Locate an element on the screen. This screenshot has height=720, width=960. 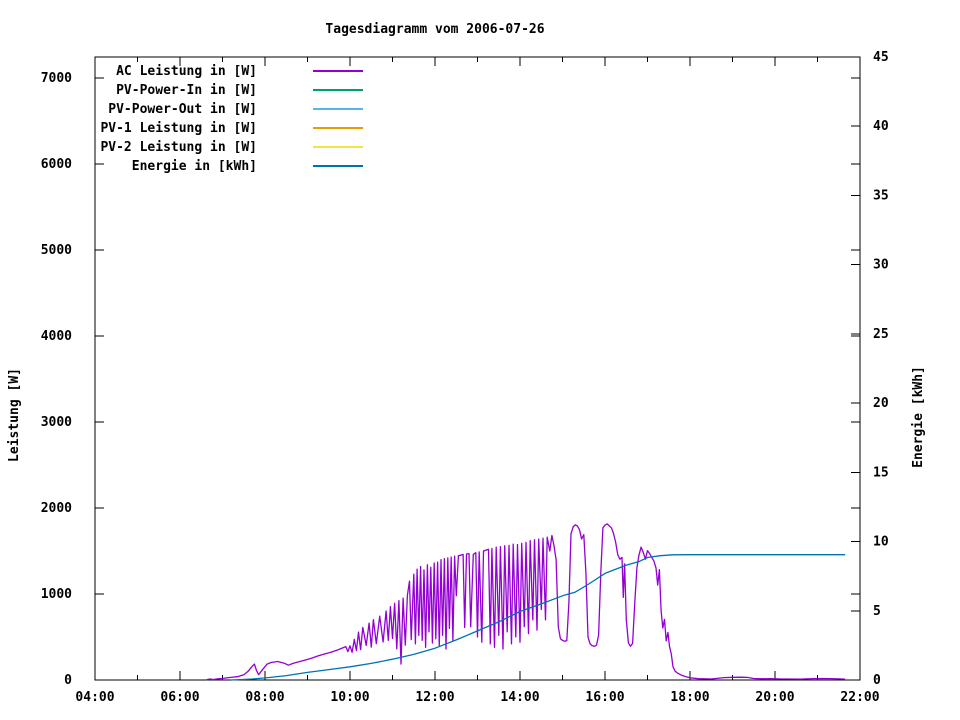
y2-tick-label: 15 is located at coordinates (881, 472).